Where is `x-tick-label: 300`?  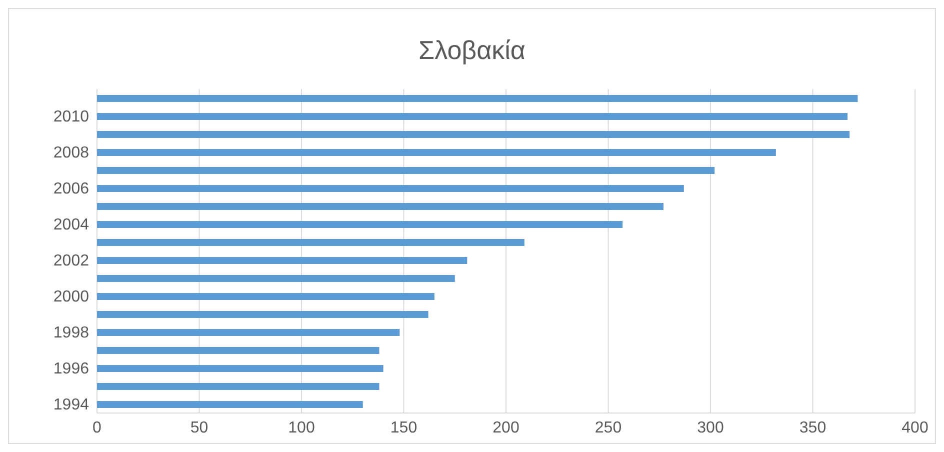
x-tick-label: 300 is located at coordinates (710, 427).